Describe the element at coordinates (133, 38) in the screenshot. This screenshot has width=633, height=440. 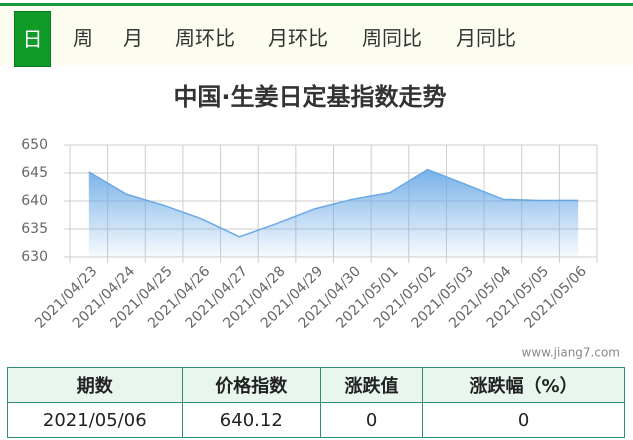
I see `tab: 月` at that location.